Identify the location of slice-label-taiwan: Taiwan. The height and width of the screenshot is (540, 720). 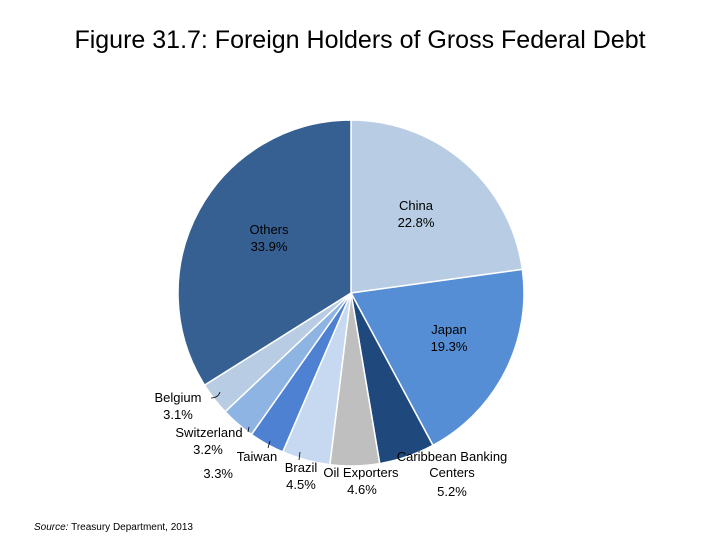
(257, 456).